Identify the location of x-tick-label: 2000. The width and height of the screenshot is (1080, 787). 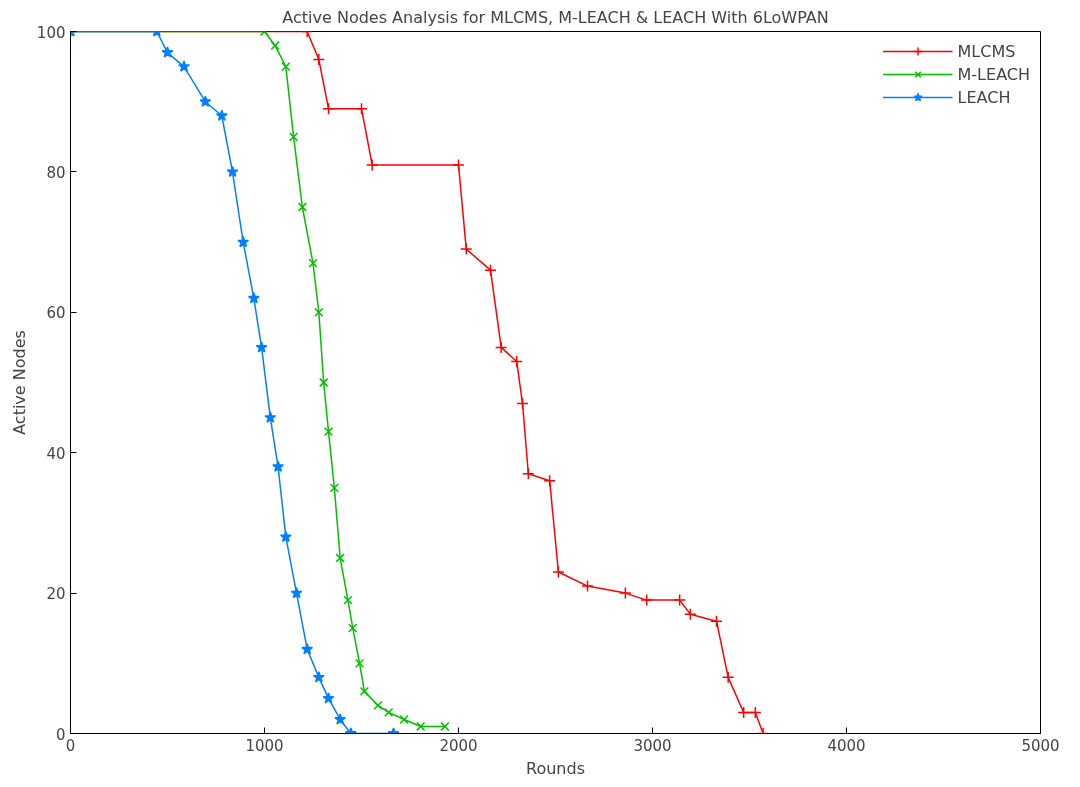
(458, 745).